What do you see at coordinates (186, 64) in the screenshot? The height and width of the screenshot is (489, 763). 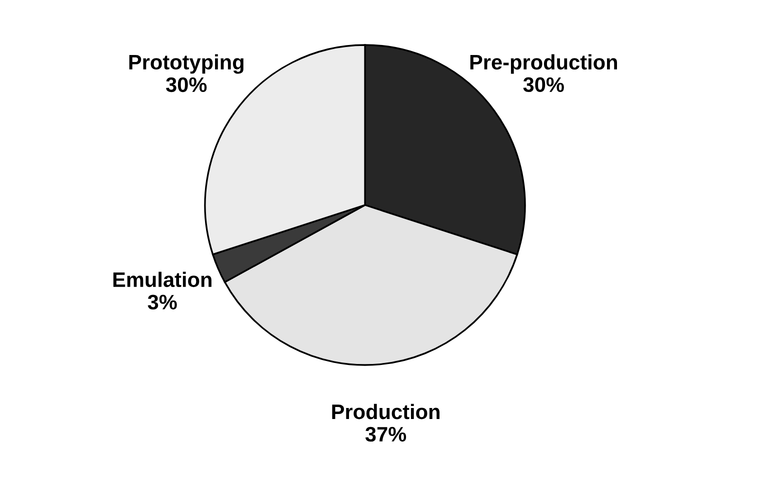 I see `slice-label: Prototyping` at bounding box center [186, 64].